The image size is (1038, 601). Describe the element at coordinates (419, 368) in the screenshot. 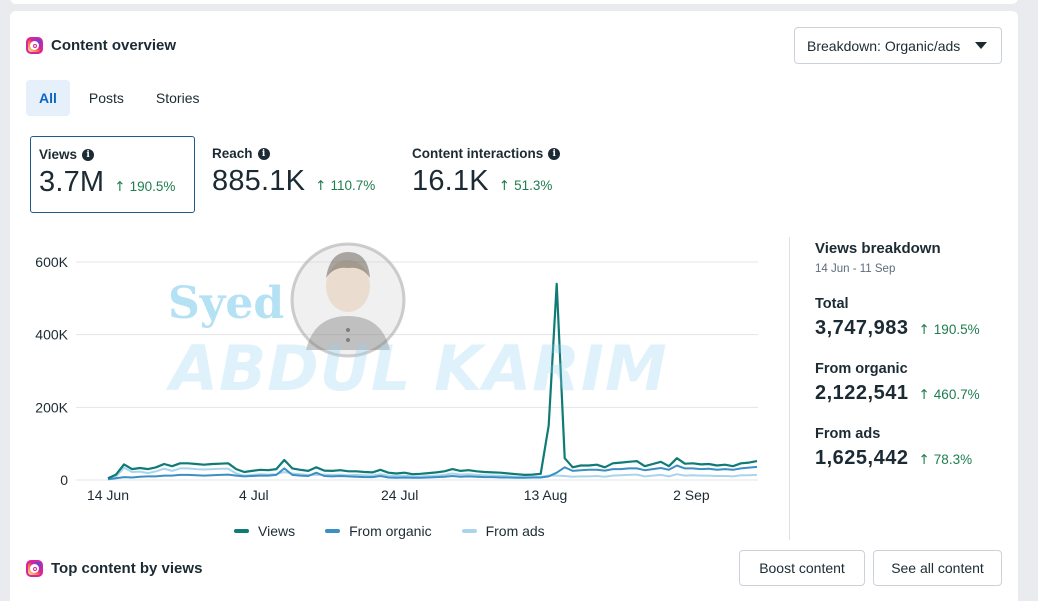

I see `watermark-name-line2: ABDUL KARIM` at that location.